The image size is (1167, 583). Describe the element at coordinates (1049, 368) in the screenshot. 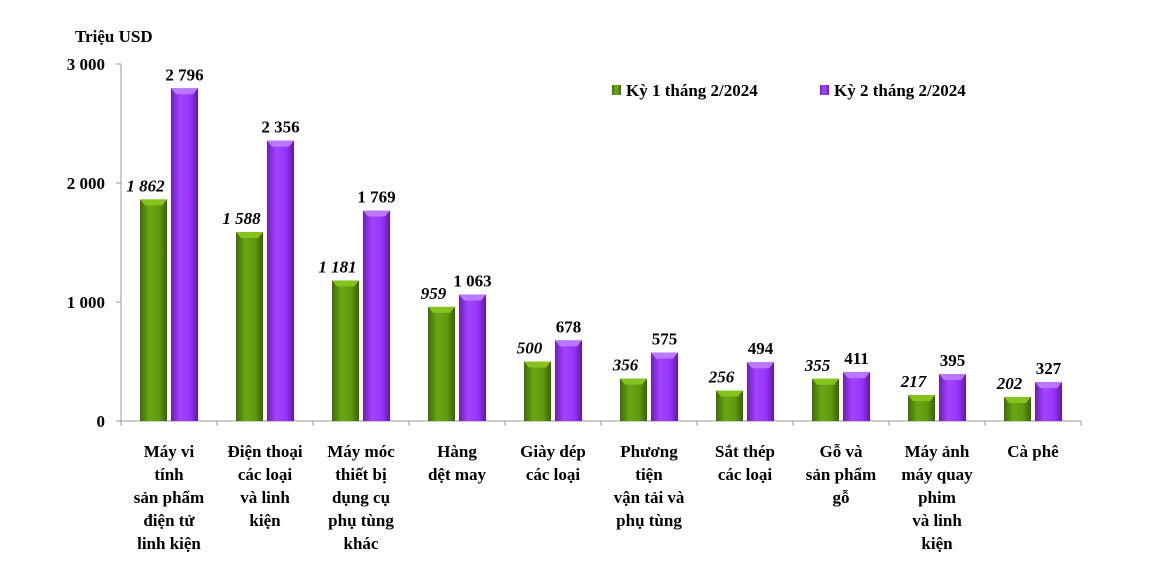

I see `data-label: 327` at that location.